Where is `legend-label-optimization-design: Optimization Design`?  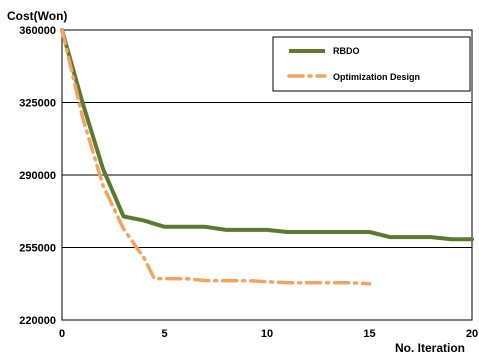
legend-label-optimization-design: Optimization Design is located at coordinates (376, 77).